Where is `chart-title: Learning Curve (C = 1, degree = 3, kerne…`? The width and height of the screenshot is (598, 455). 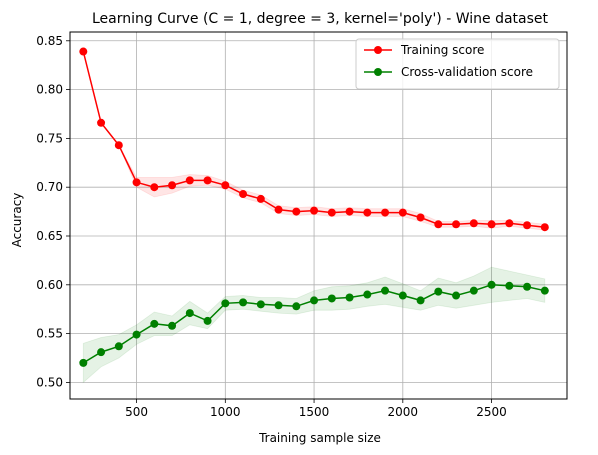
chart-title: Learning Curve (C = 1, degree = 3, kerne… is located at coordinates (320, 19).